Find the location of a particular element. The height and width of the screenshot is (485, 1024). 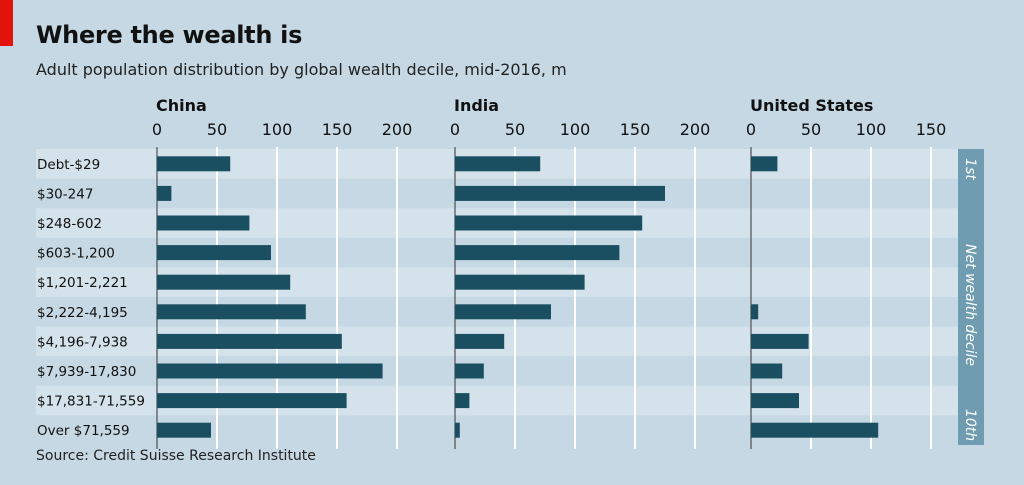

panel-title: India is located at coordinates (476, 105).